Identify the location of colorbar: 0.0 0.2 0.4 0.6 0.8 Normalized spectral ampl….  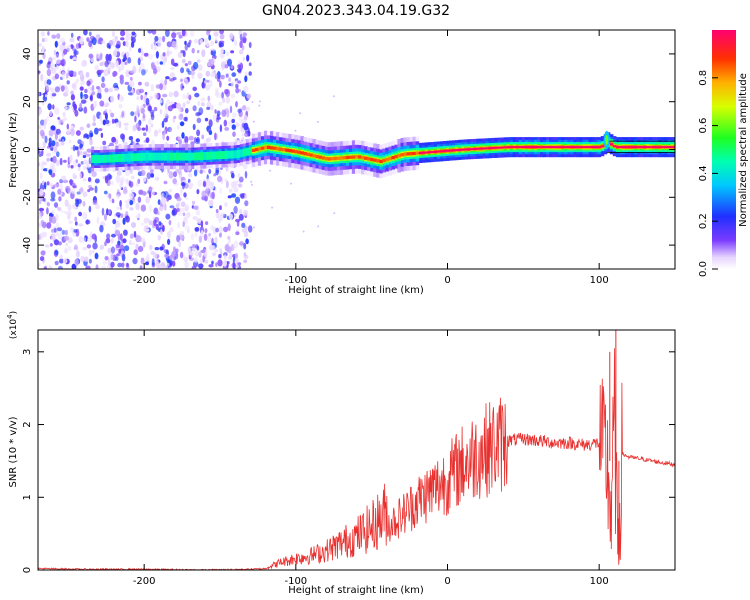
(723, 153).